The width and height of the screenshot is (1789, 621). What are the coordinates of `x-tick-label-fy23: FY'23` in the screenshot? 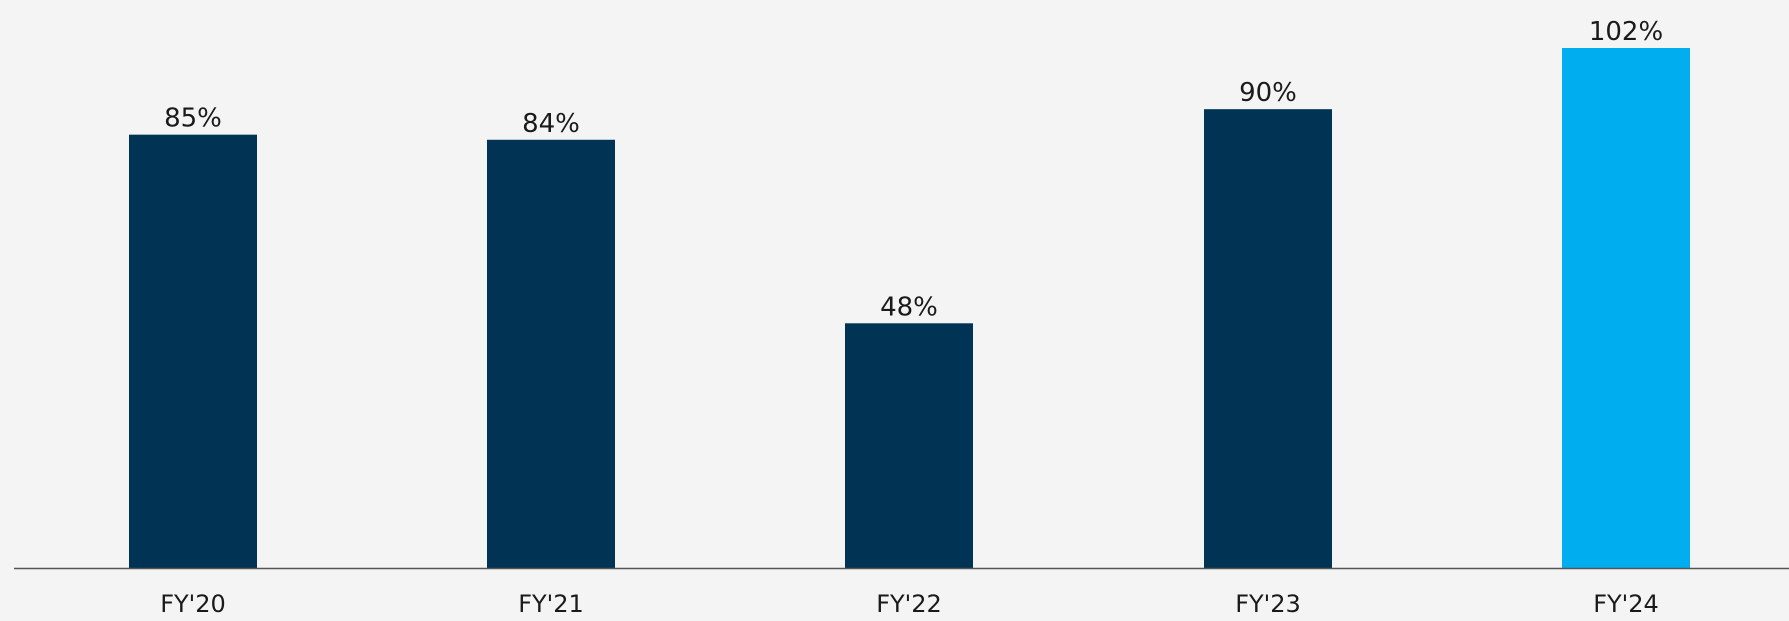 It's located at (1268, 604).